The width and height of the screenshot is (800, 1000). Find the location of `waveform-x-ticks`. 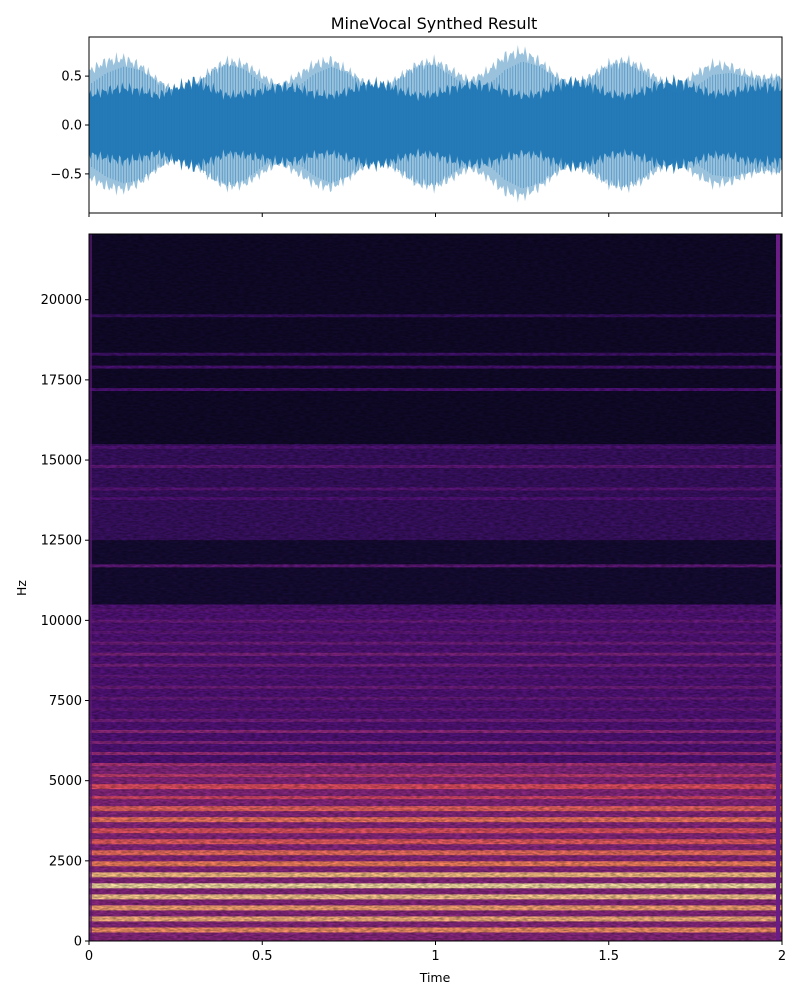

waveform-x-ticks is located at coordinates (435, 215).